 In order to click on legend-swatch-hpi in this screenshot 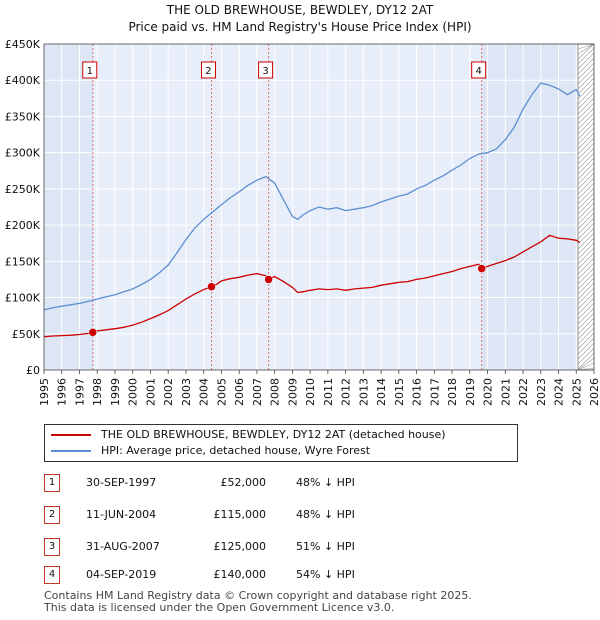, I will do `click(71, 451)`.